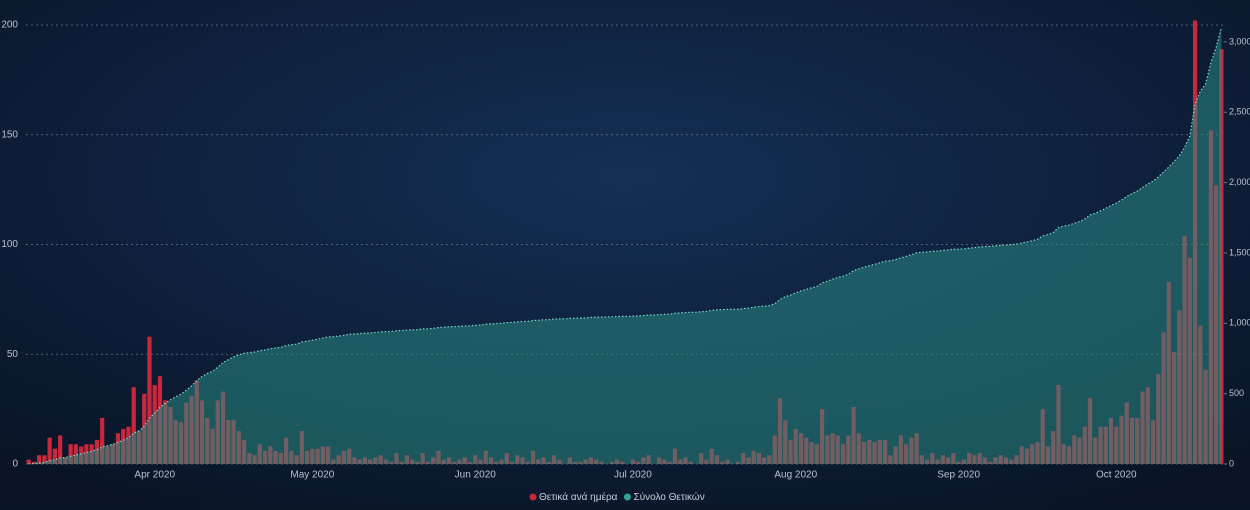 The height and width of the screenshot is (510, 1250). I want to click on y2-tick-label: 2,000, so click(1239, 182).